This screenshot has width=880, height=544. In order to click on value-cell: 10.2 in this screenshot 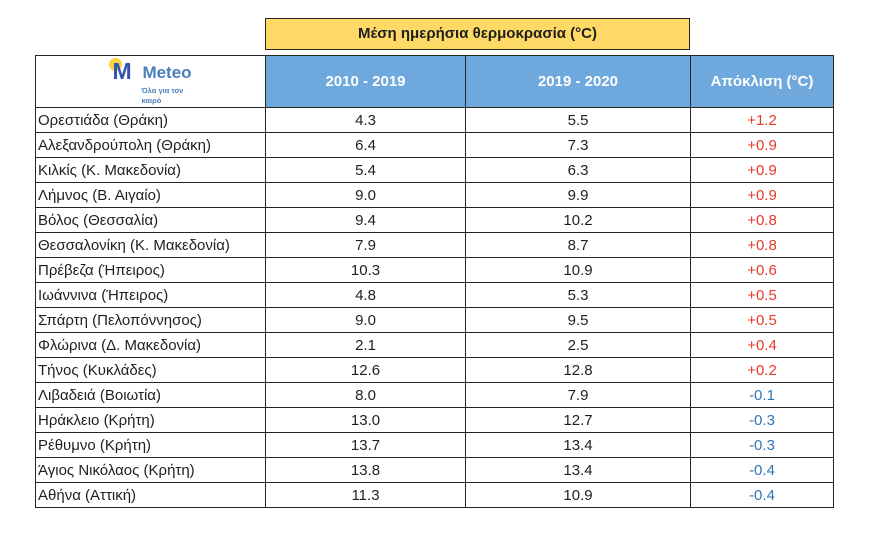, I will do `click(578, 220)`.